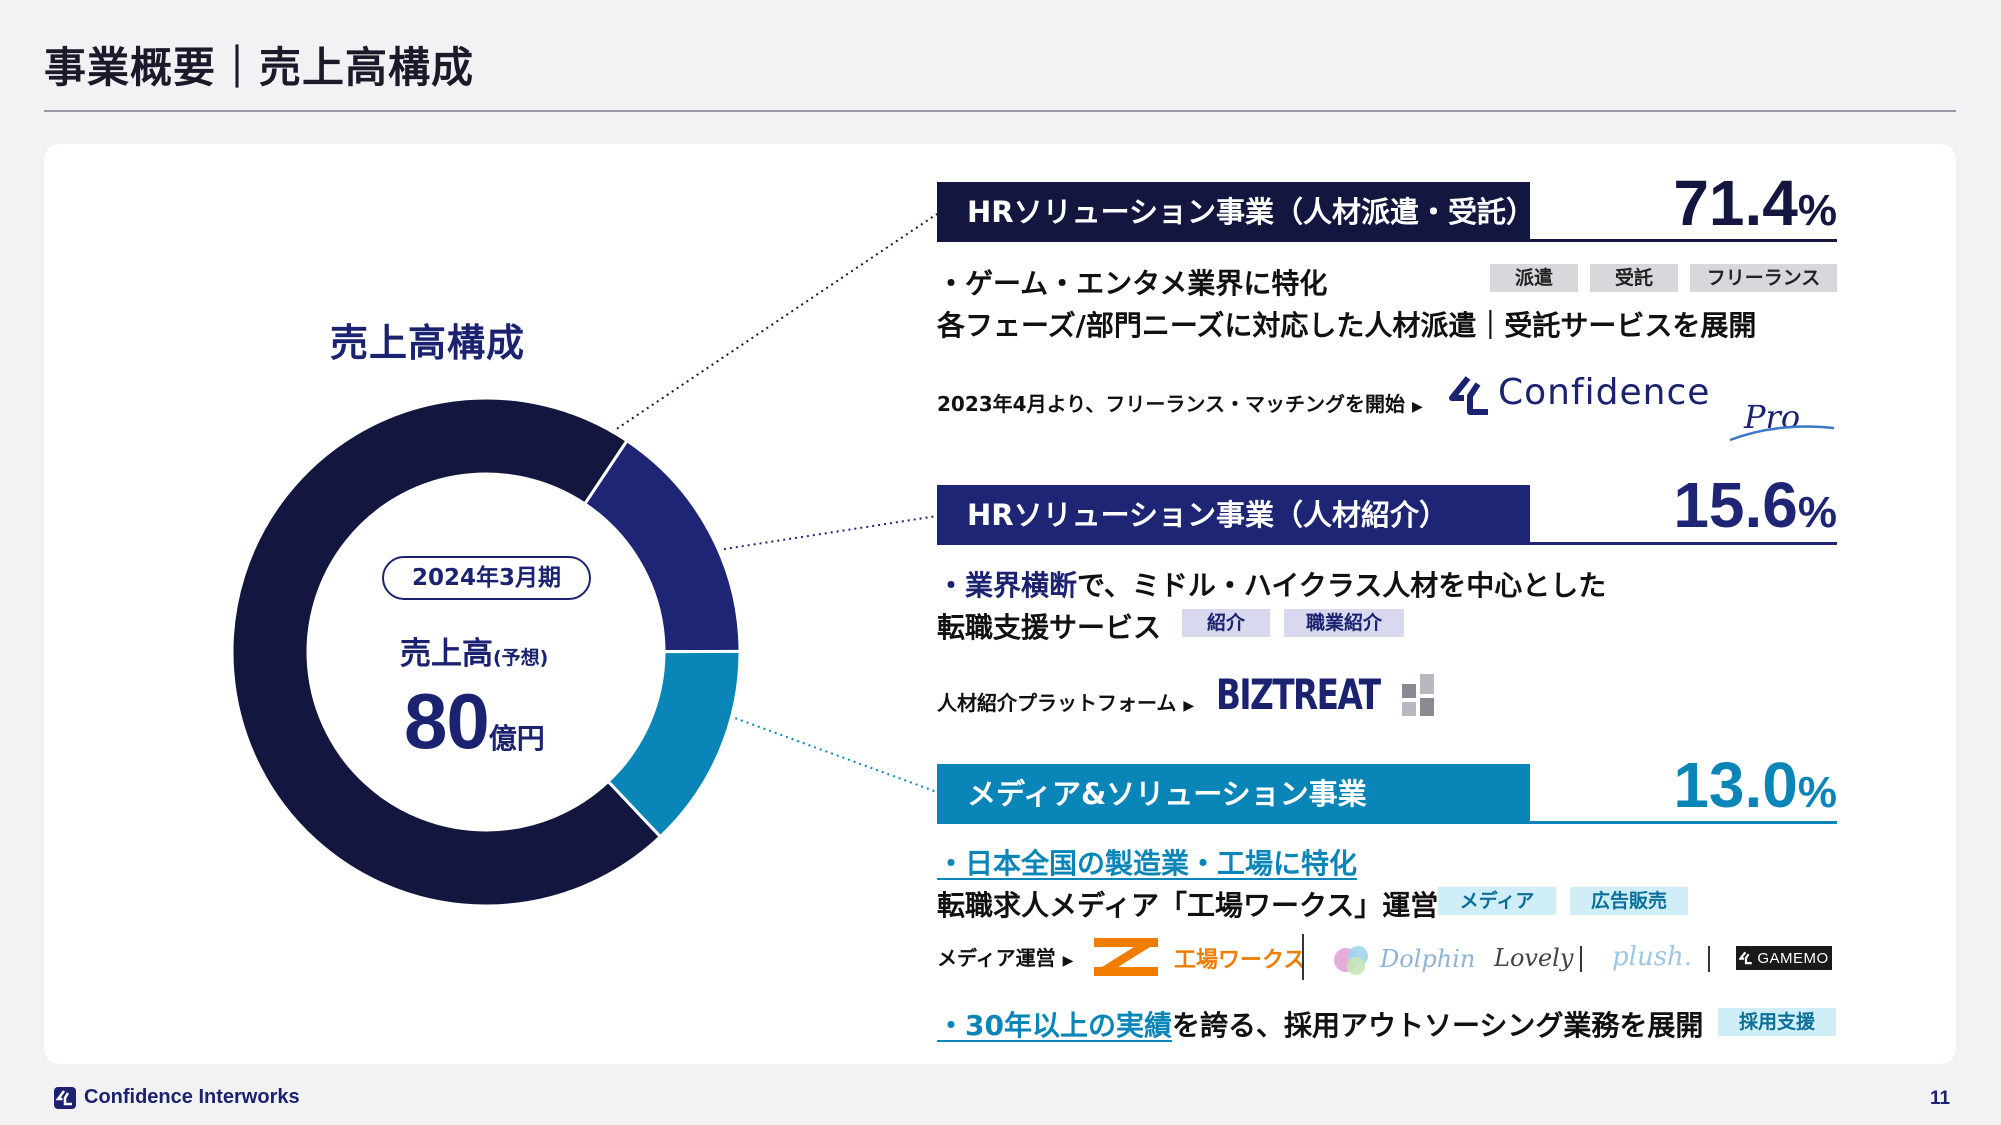 The image size is (2001, 1125). I want to click on segment-3-tag-ad-sales: 広告販売, so click(1629, 901).